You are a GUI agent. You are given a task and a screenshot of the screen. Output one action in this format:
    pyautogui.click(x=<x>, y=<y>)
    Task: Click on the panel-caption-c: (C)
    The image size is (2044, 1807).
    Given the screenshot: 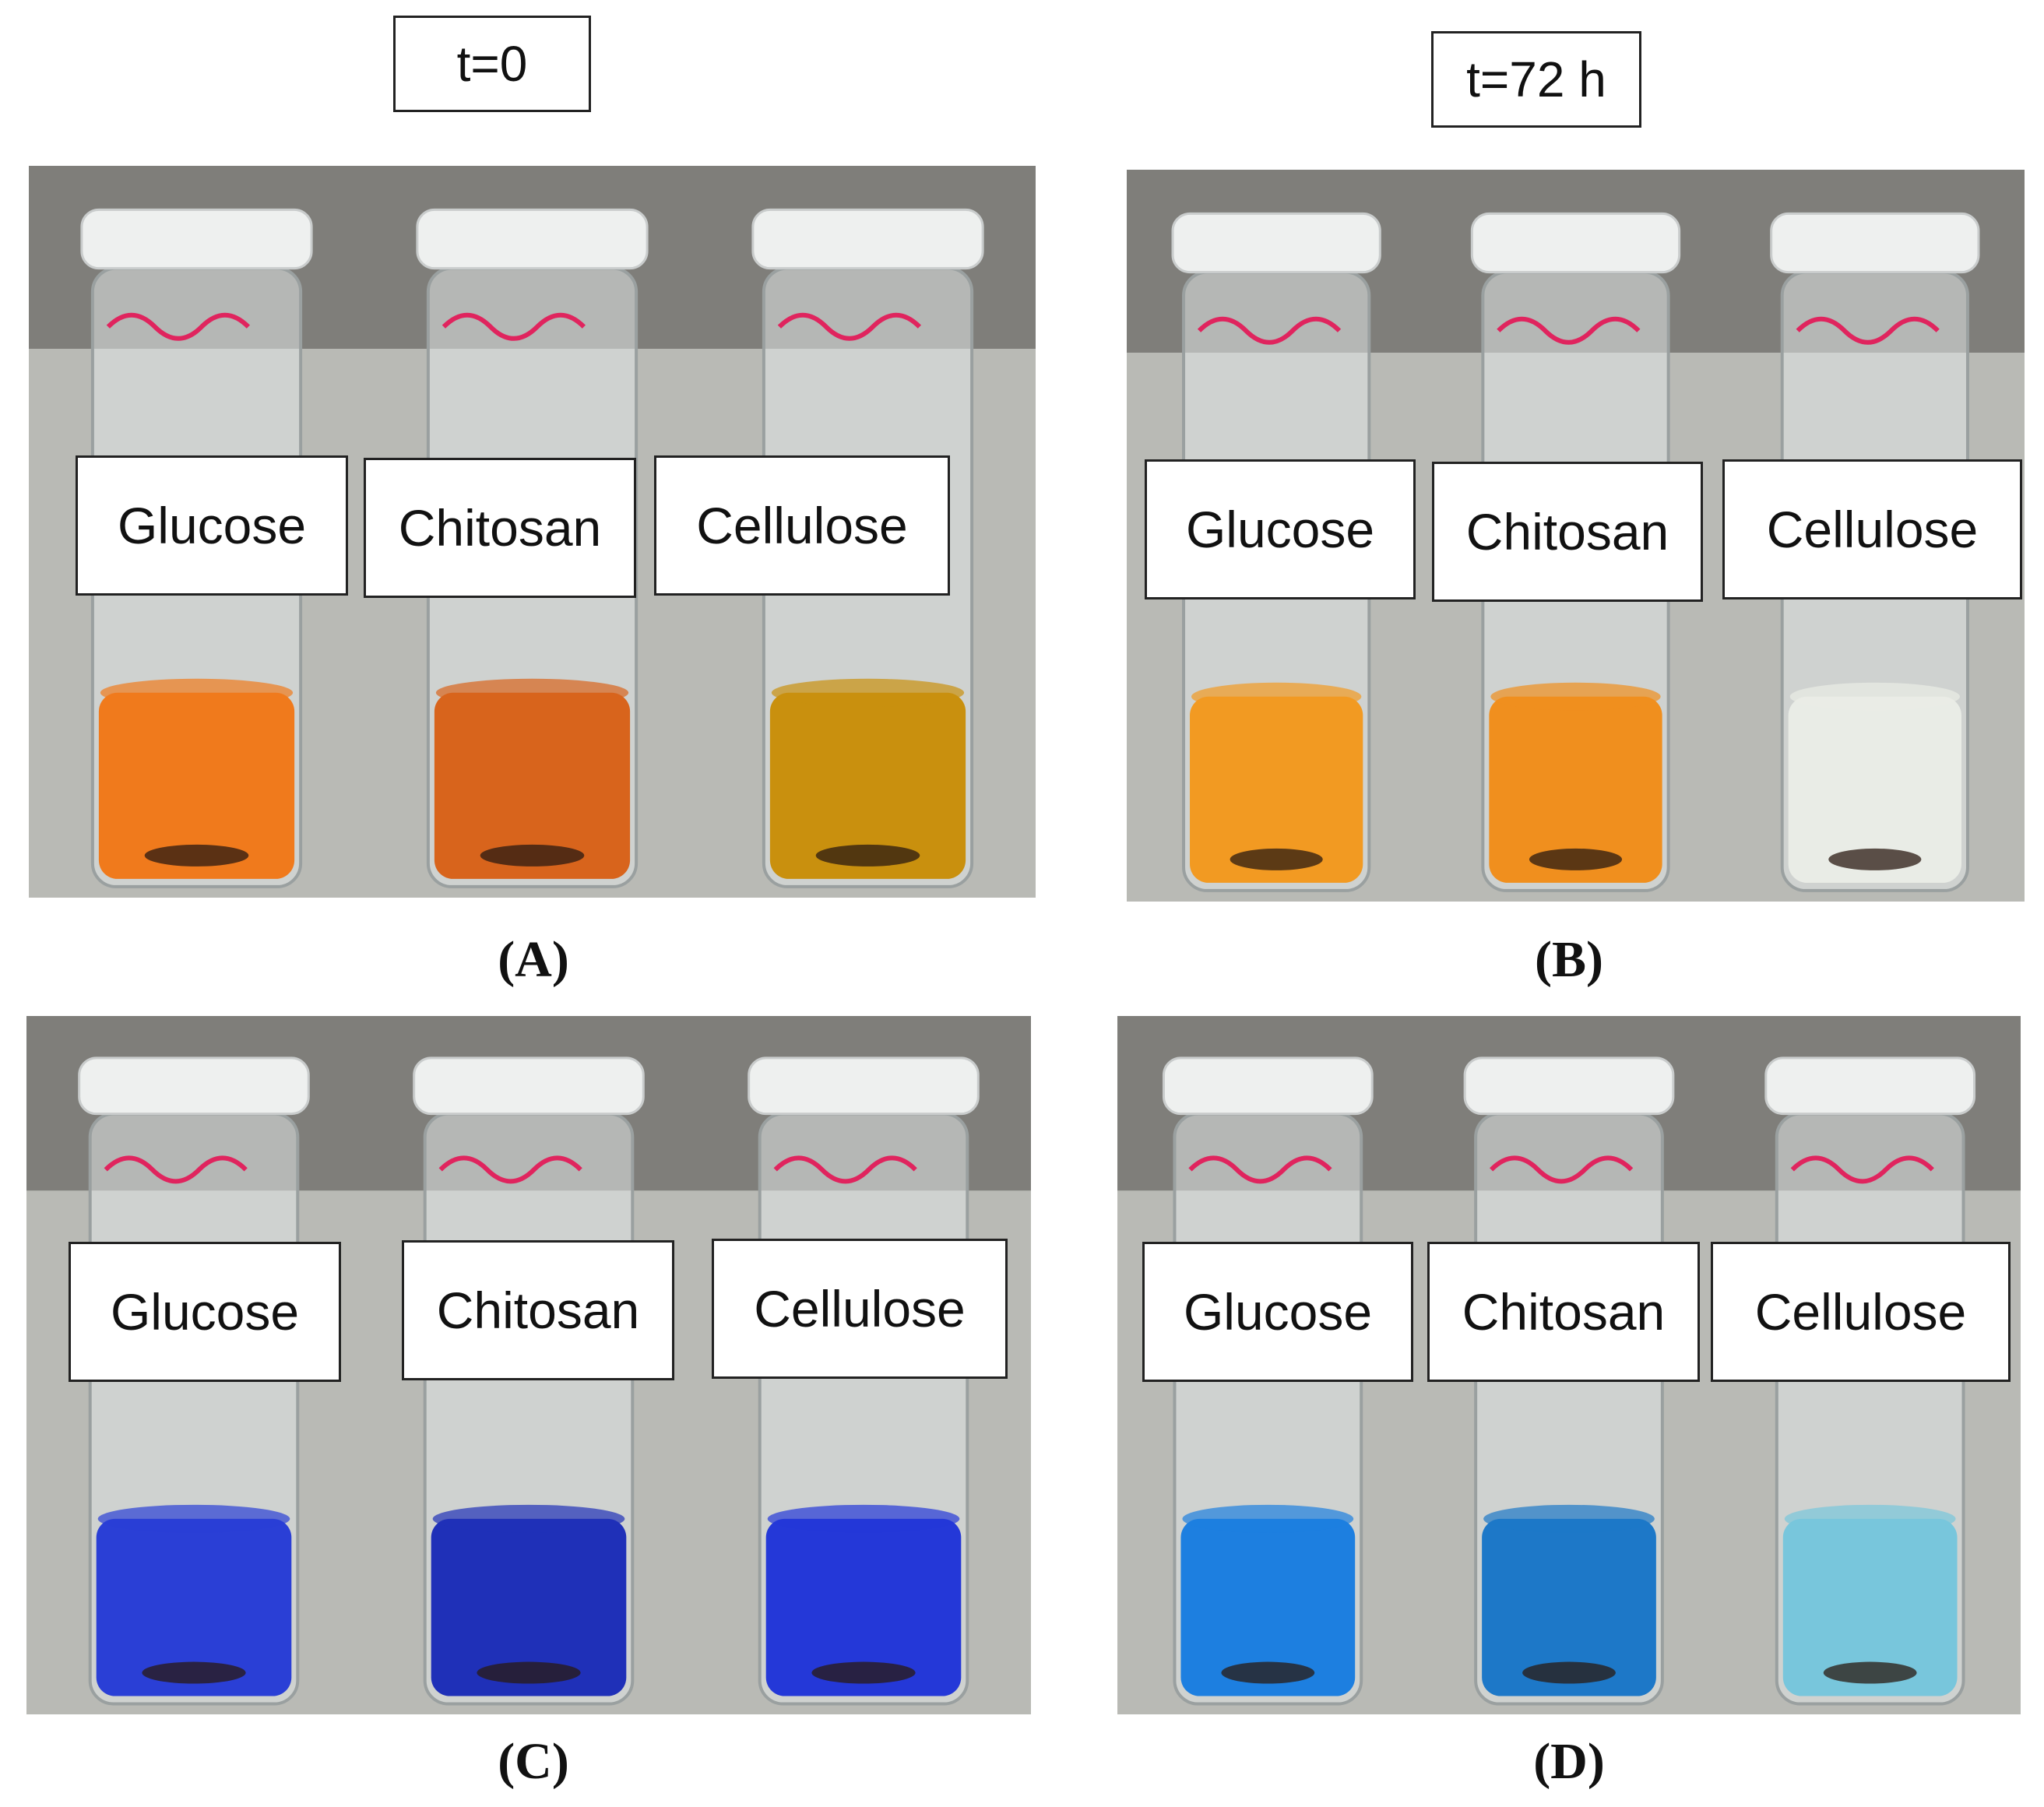 What is the action you would take?
    pyautogui.click(x=533, y=1762)
    